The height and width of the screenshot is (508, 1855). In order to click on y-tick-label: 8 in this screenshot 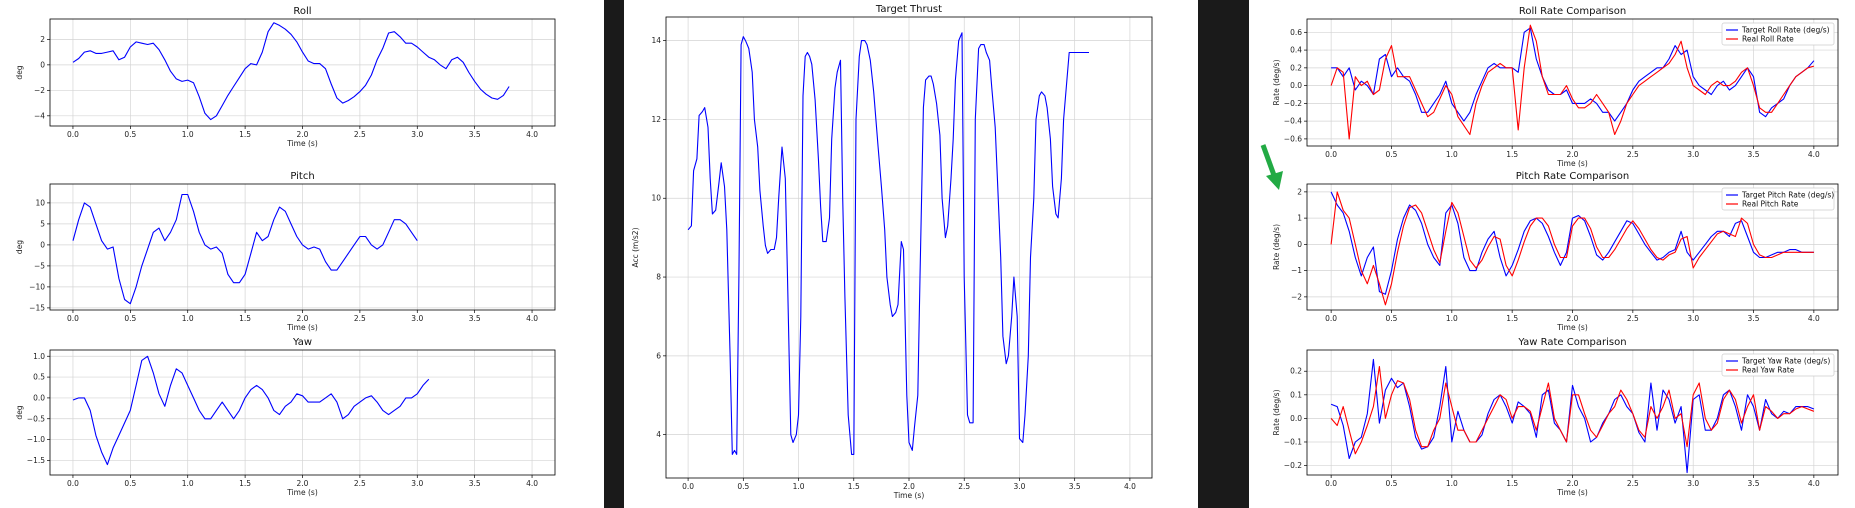, I will do `click(658, 277)`.